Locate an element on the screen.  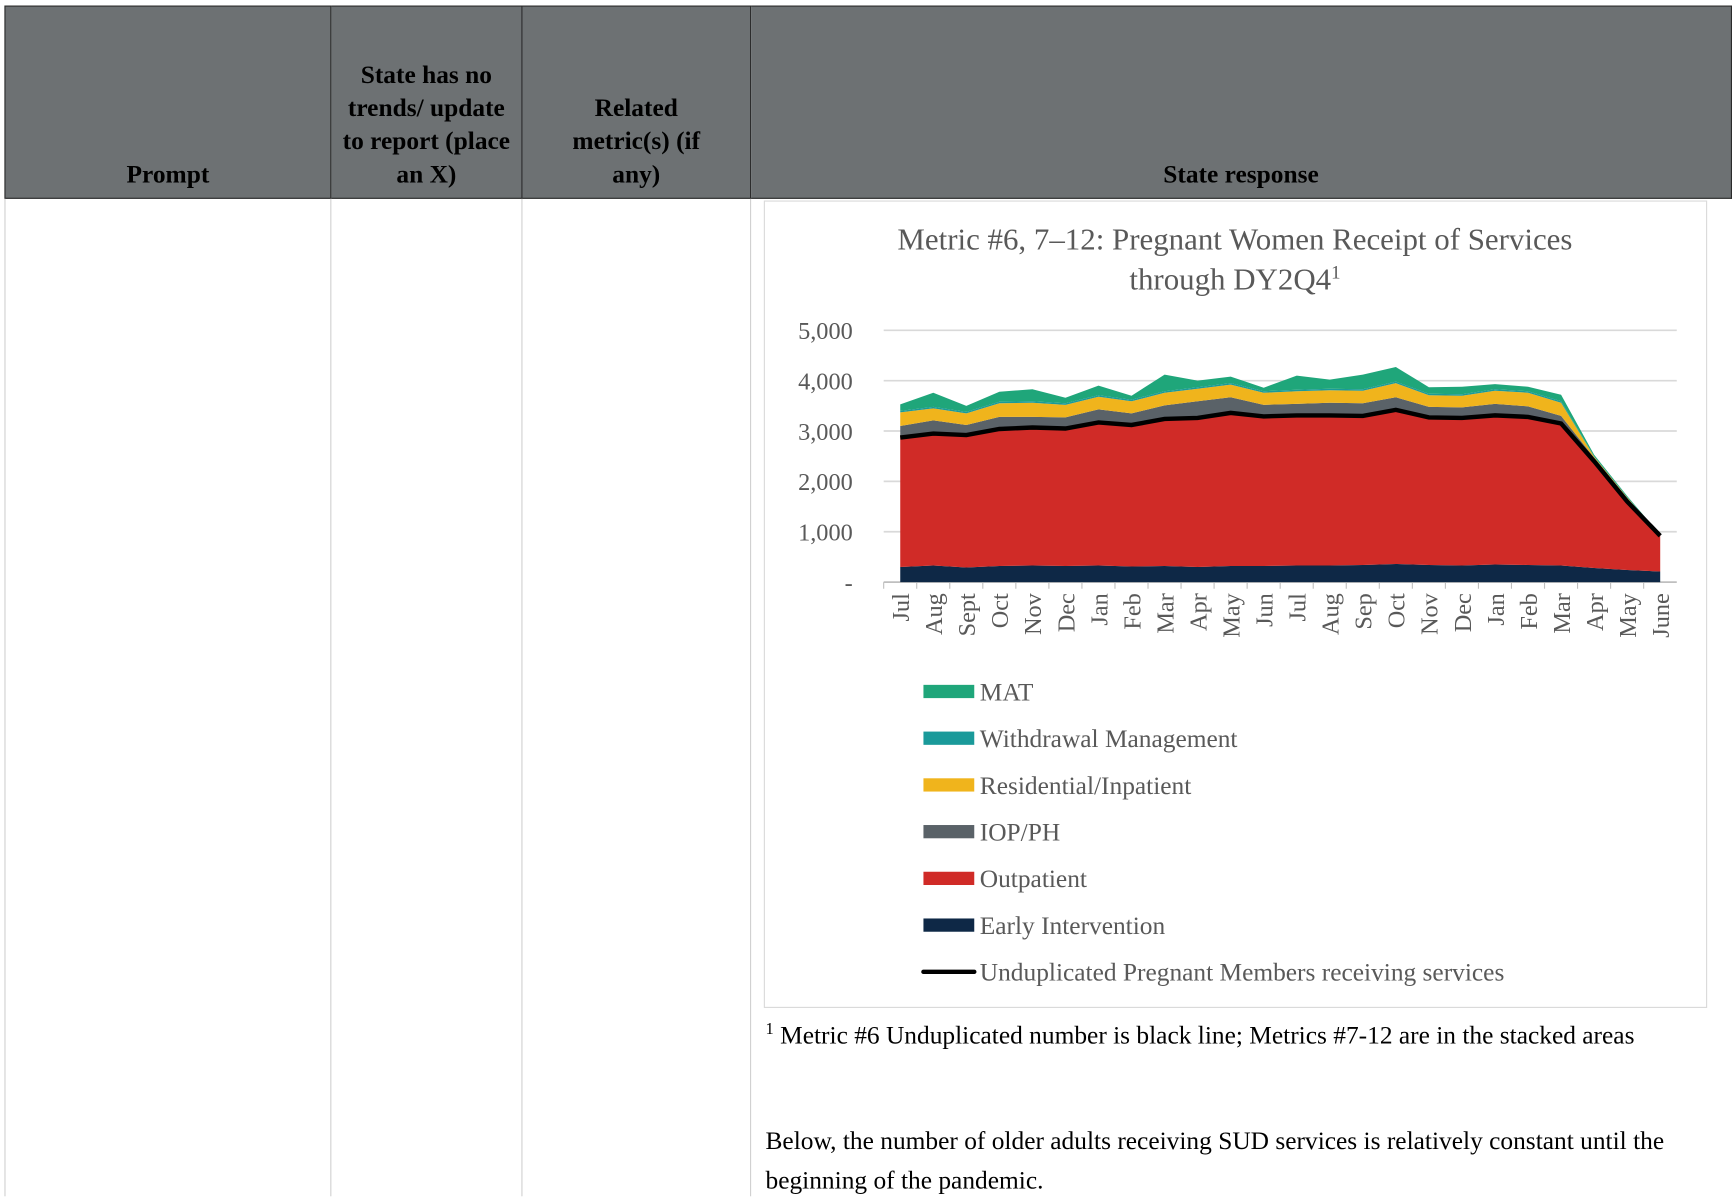
header-text: Related metric(s) (if any) is located at coordinates (636, 140).